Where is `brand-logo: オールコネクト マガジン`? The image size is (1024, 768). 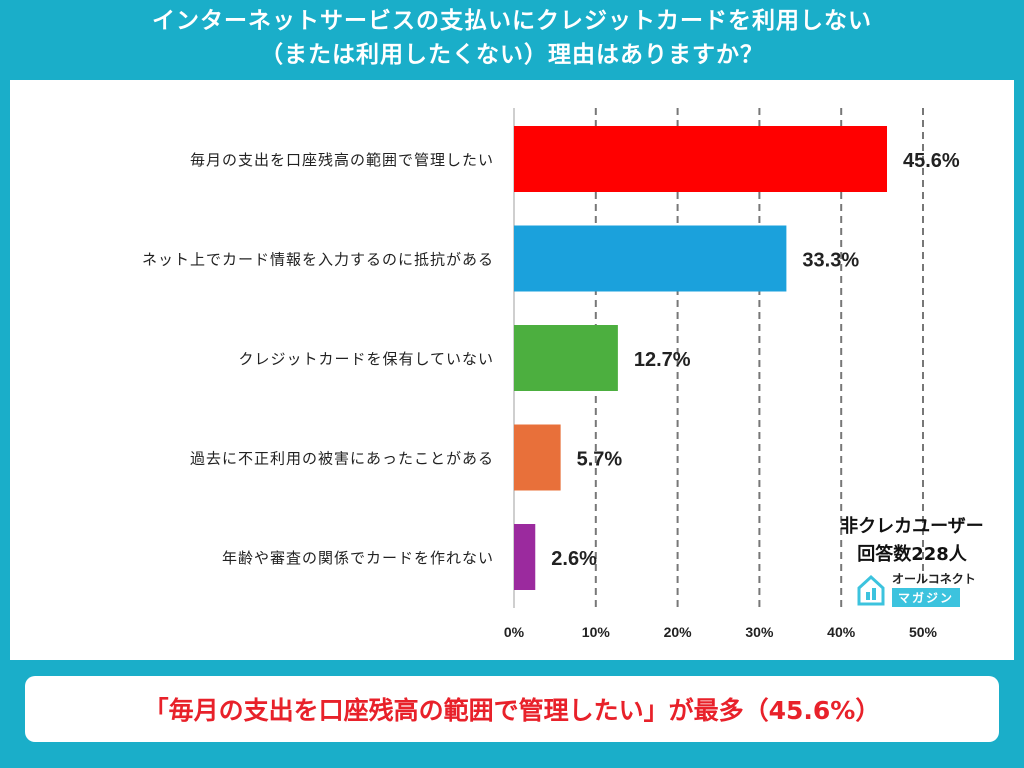
brand-logo: オールコネクト マガジン is located at coordinates (921, 592).